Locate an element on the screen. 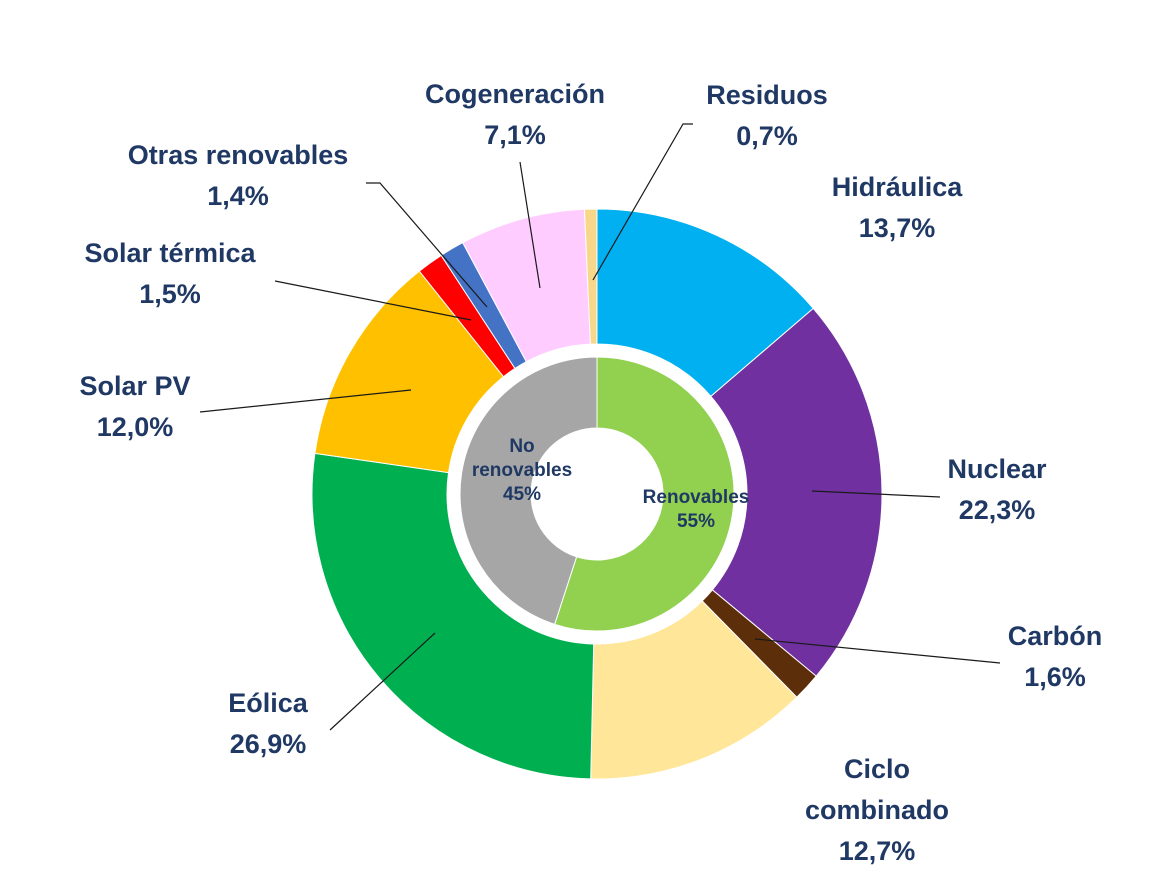  outer-nuclear-name: Nuclear is located at coordinates (997, 469).